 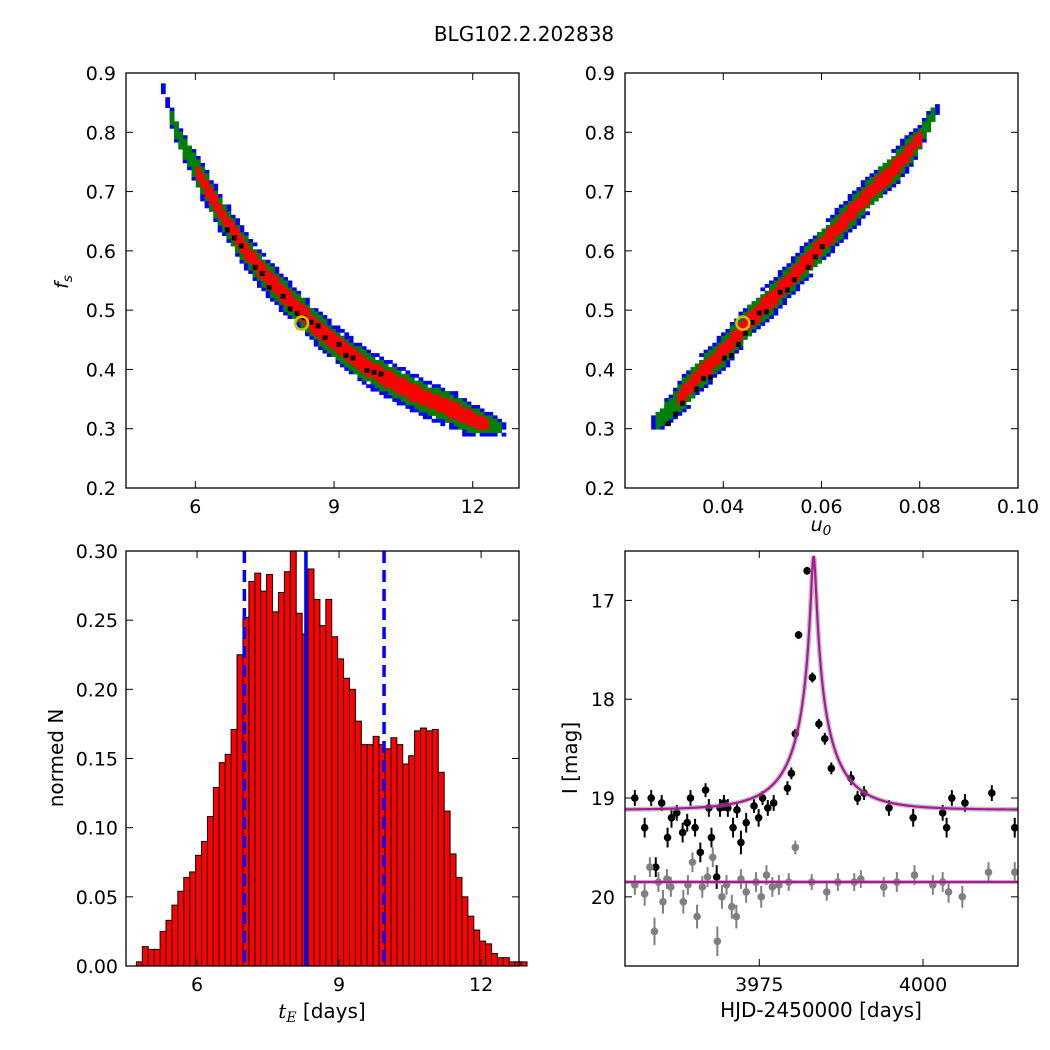 I want to click on confidence-region-sigma3, so click(x=333, y=260).